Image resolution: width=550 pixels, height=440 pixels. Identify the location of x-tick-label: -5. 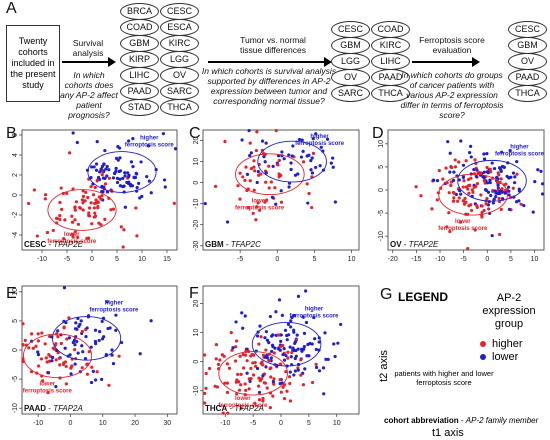
(464, 259).